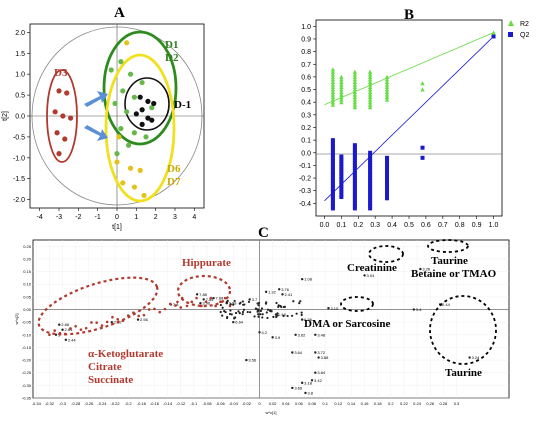 This screenshot has width=550, height=421. I want to click on c-x-tick-label: -0.26, so click(89, 403).